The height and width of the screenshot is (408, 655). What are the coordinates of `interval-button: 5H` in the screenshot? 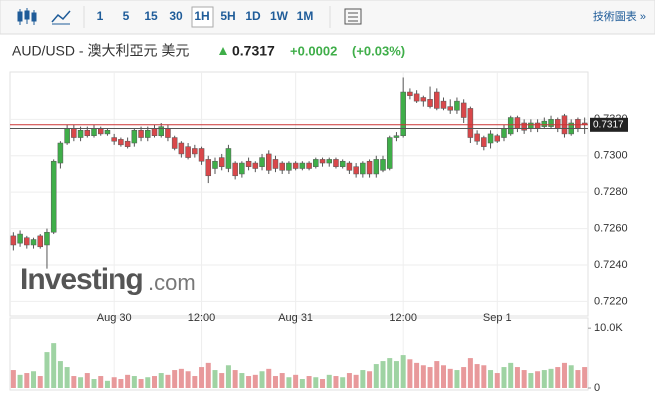 It's located at (227, 16).